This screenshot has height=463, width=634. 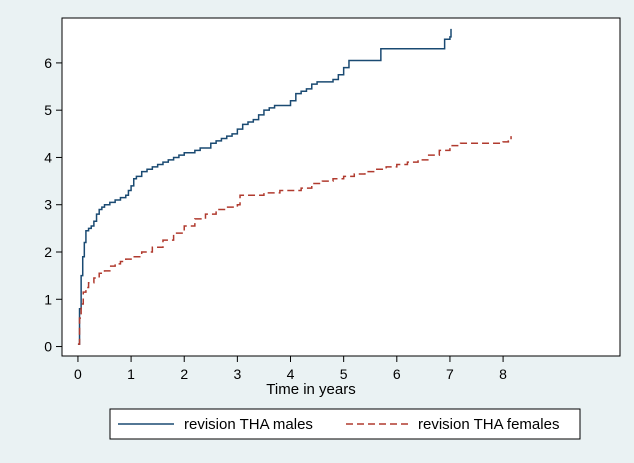 I want to click on legend: revision THA males revision THA females, so click(x=345, y=424).